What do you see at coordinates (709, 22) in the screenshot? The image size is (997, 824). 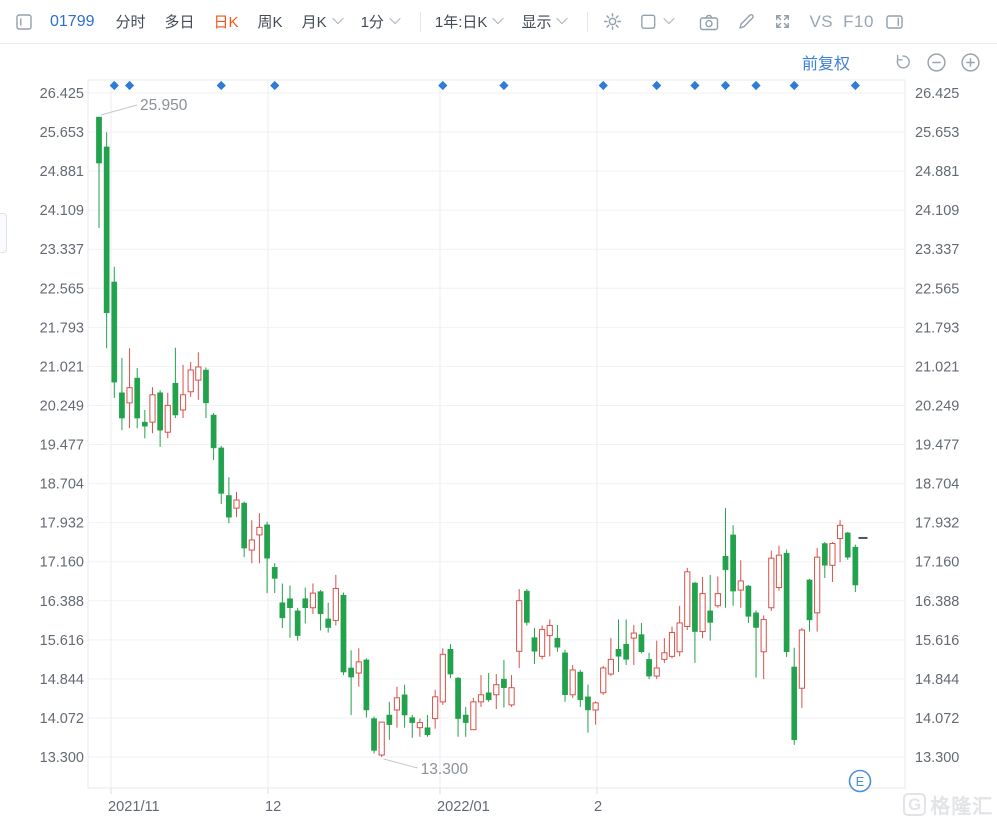 I see `camera-icon` at bounding box center [709, 22].